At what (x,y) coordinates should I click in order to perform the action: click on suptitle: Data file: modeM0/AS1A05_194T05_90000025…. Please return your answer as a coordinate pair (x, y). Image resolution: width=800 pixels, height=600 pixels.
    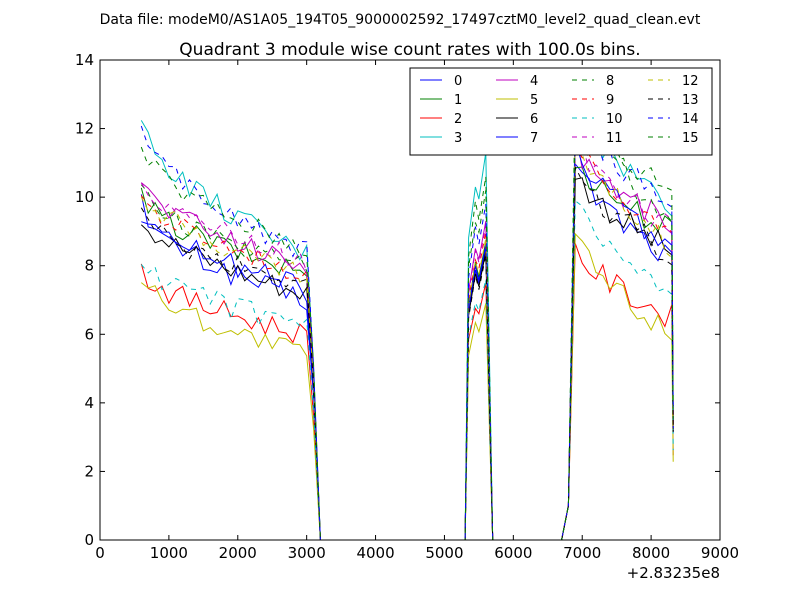
    Looking at the image, I should click on (400, 20).